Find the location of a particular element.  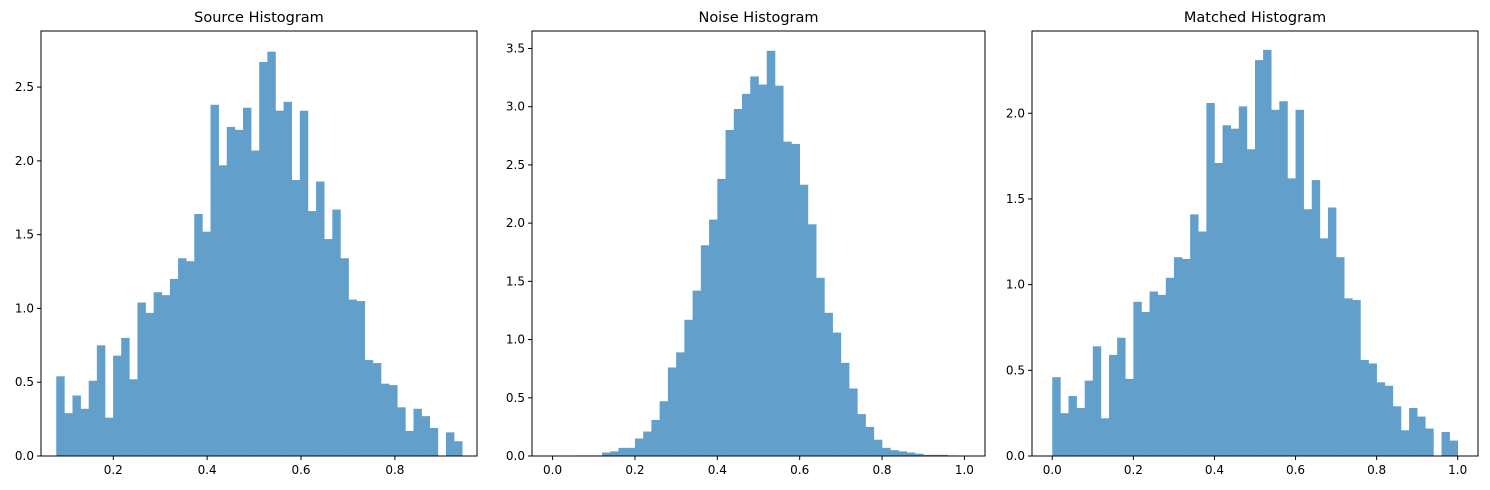

noise-x-tick-label: 0.6 is located at coordinates (799, 470).